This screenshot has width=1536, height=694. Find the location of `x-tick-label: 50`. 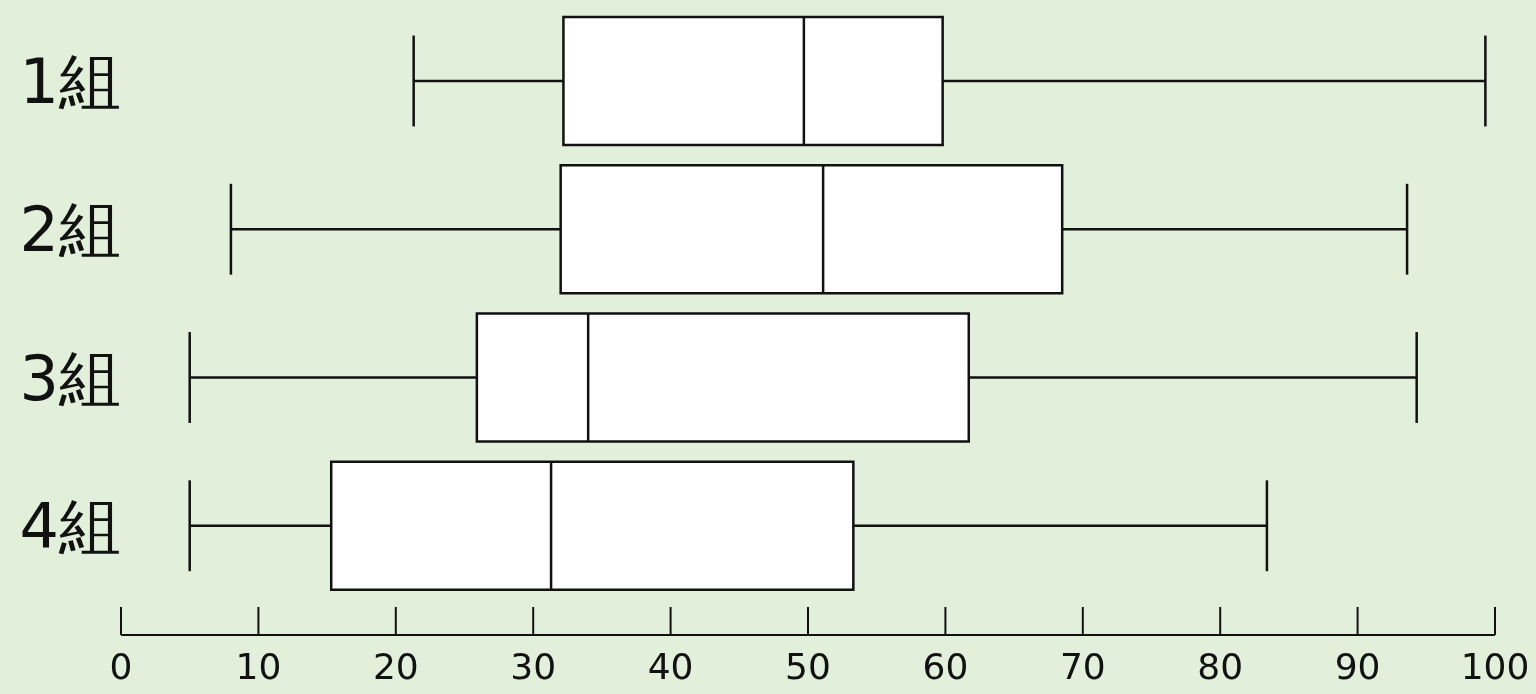

x-tick-label: 50 is located at coordinates (808, 666).